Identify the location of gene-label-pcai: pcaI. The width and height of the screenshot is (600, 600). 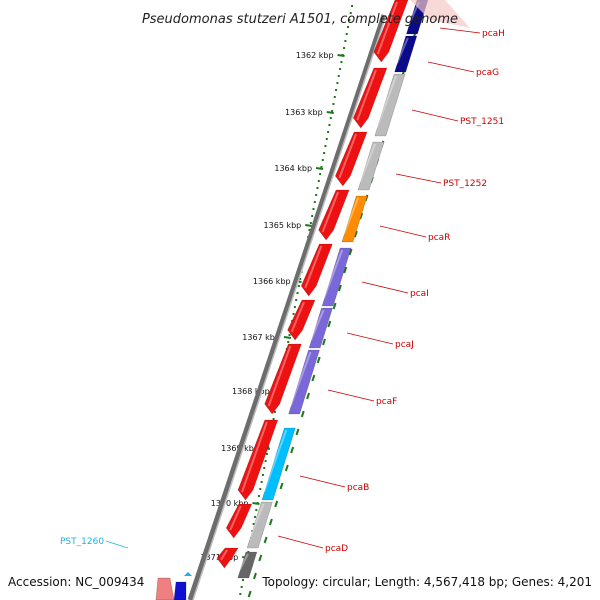
(419, 294).